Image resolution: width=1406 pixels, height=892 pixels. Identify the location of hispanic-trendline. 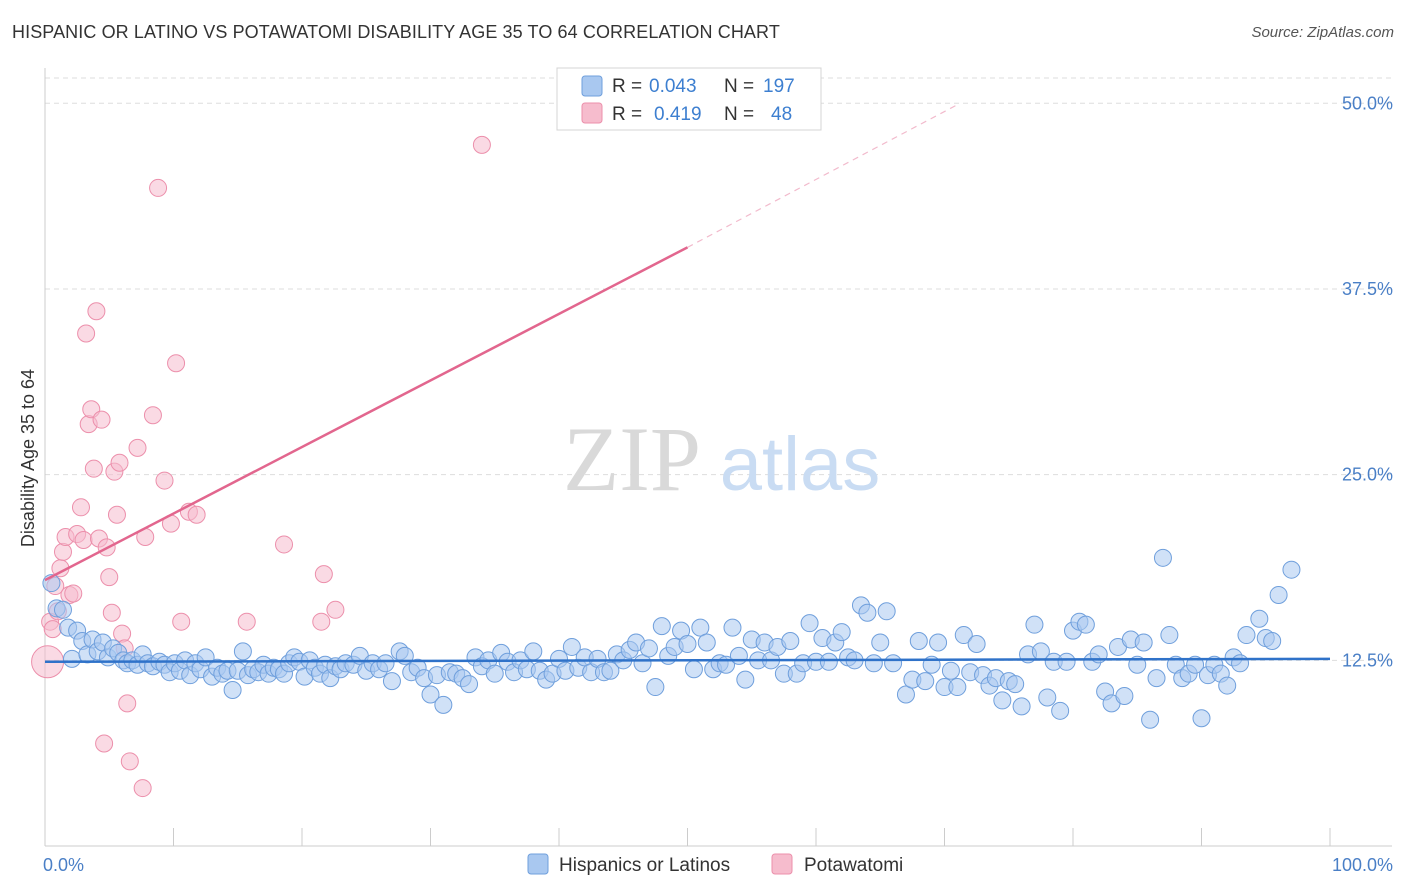
(687, 660).